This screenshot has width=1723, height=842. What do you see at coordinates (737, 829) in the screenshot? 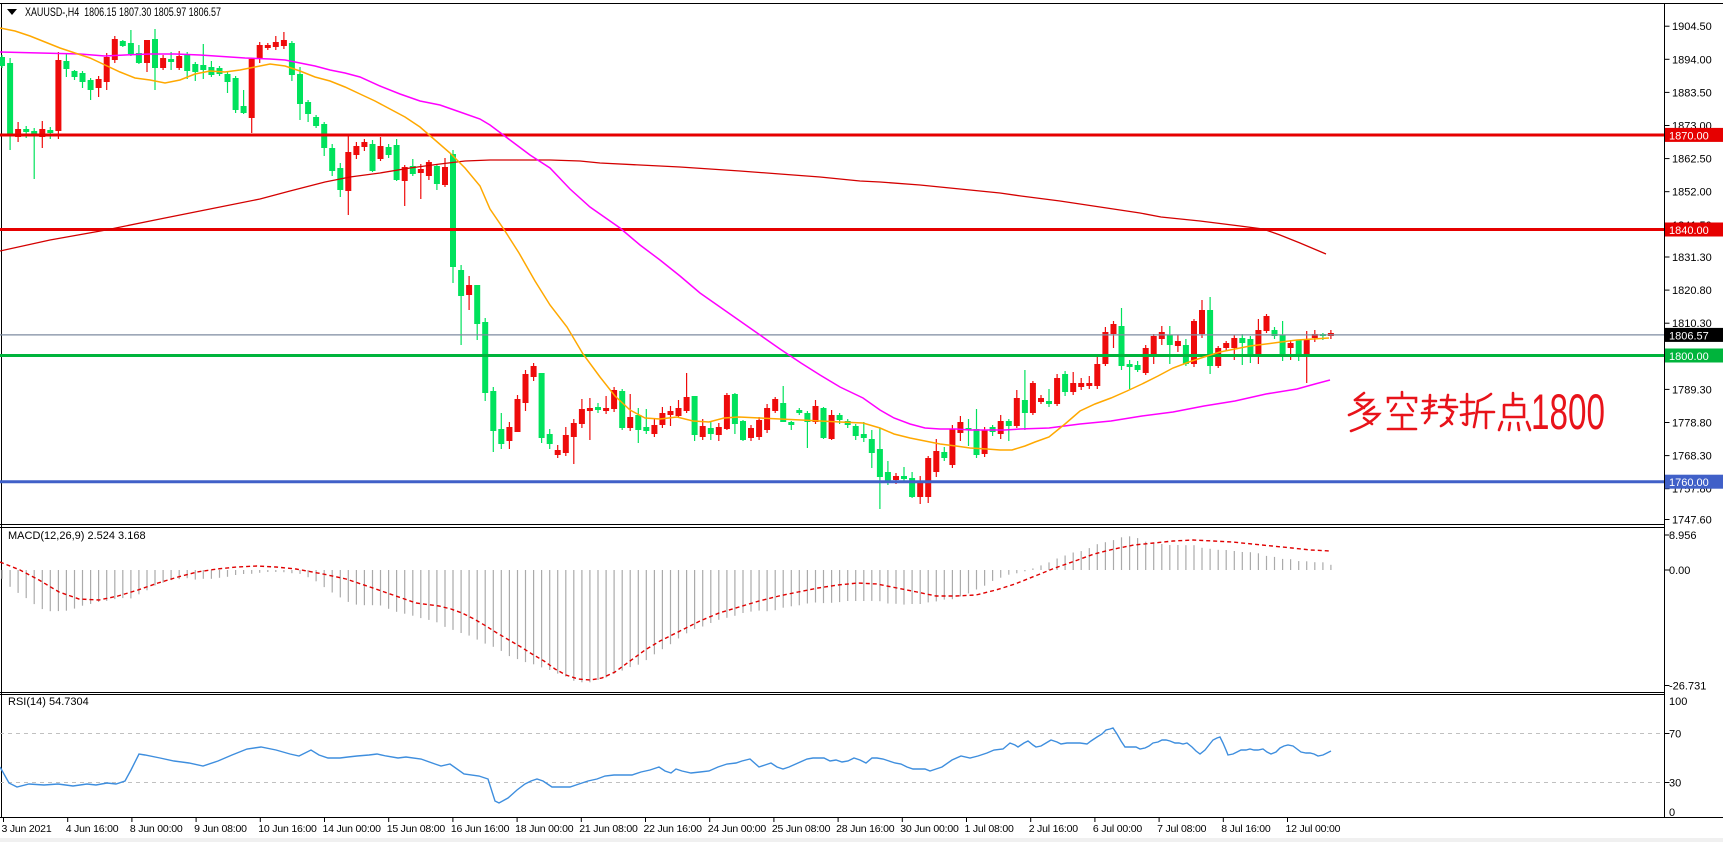
I see `svg-text: 24 Jun 00:00` at bounding box center [737, 829].